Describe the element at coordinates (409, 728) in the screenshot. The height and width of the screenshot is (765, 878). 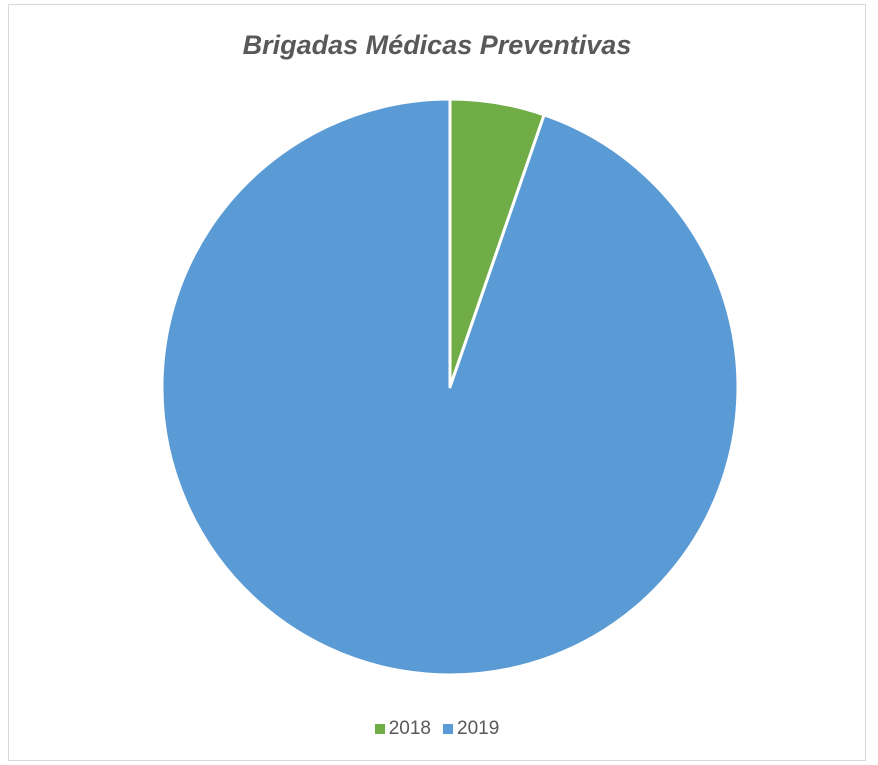
I see `legend-label-2018: 2018` at that location.